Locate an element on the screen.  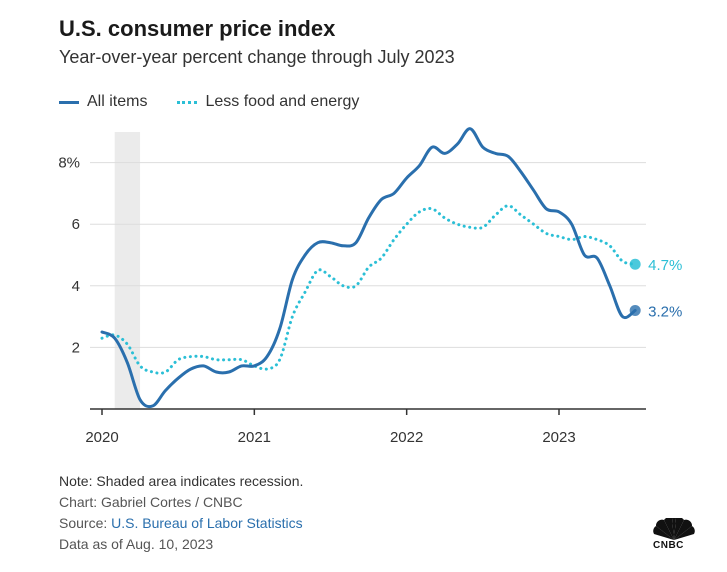
chart-title: U.S. consumer price index is located at coordinates (197, 28).